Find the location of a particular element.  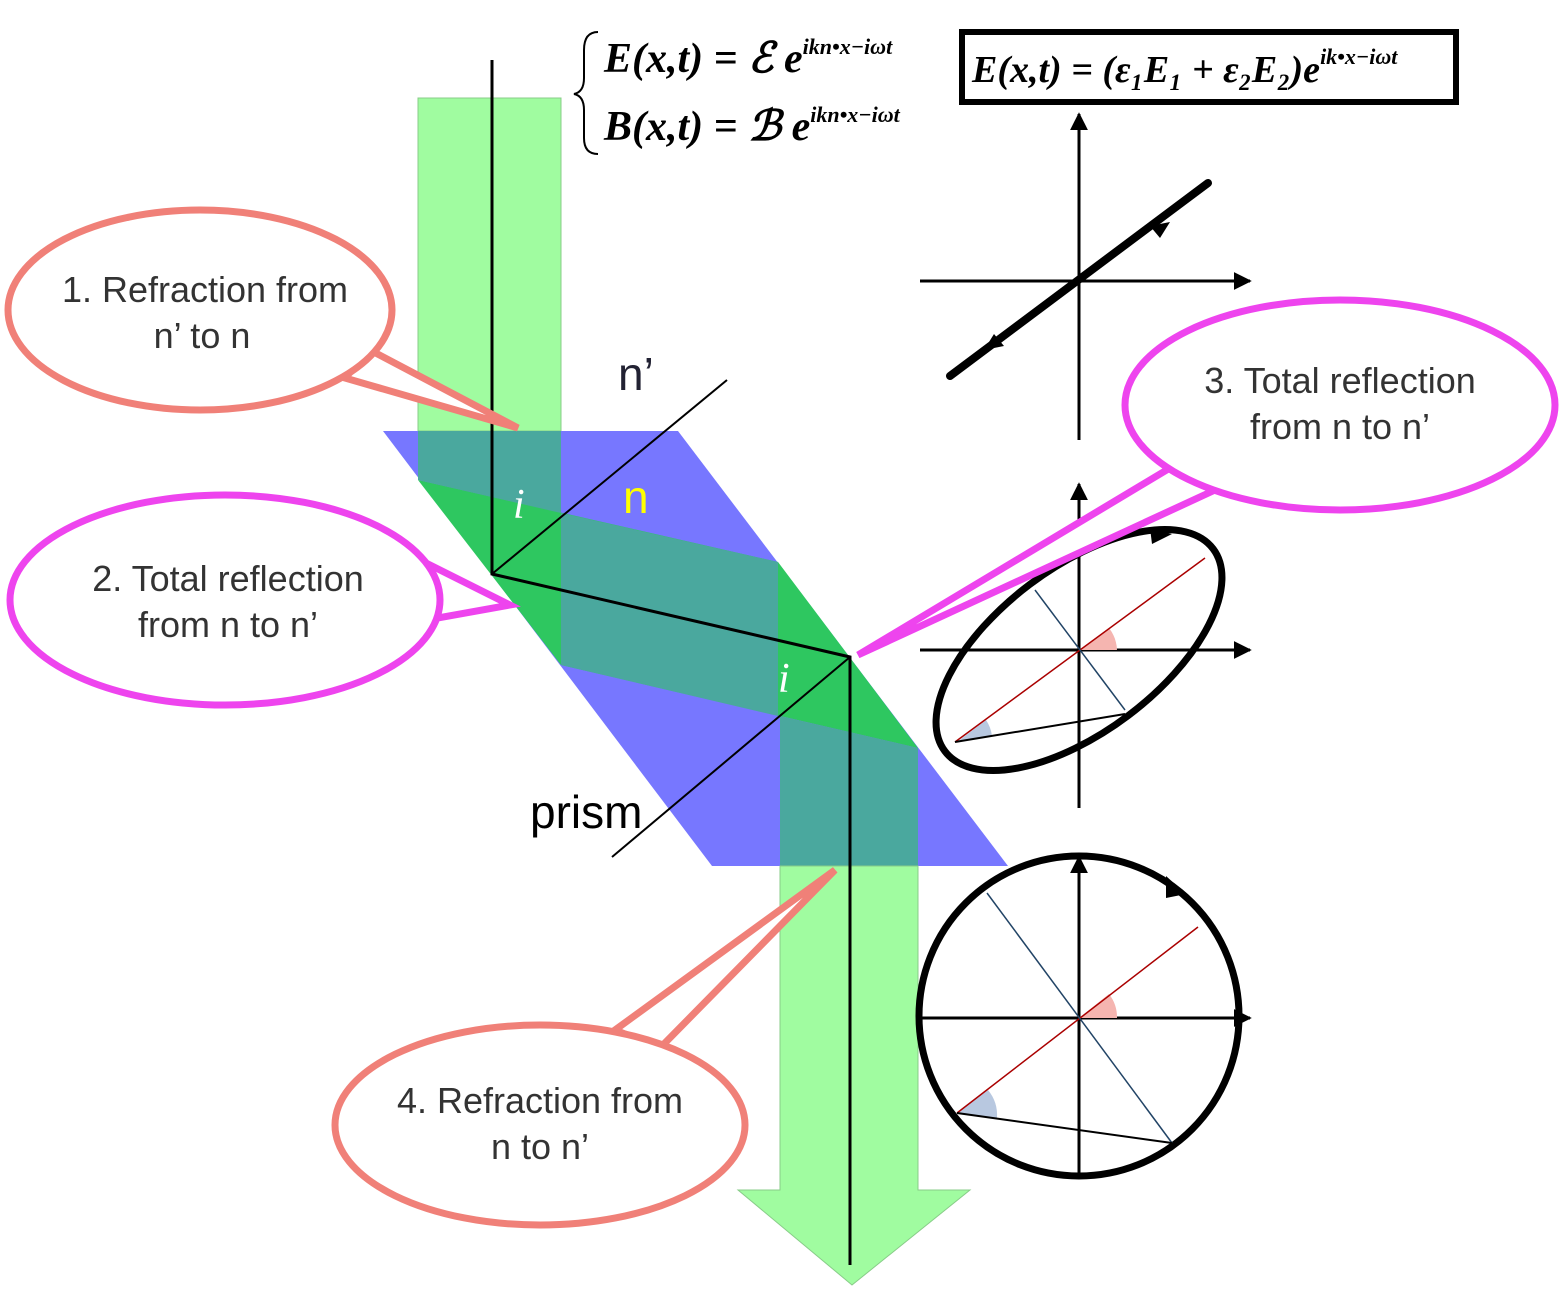

equation: E(x,t) = ℰ eikn•x−iωt is located at coordinates (748, 58).